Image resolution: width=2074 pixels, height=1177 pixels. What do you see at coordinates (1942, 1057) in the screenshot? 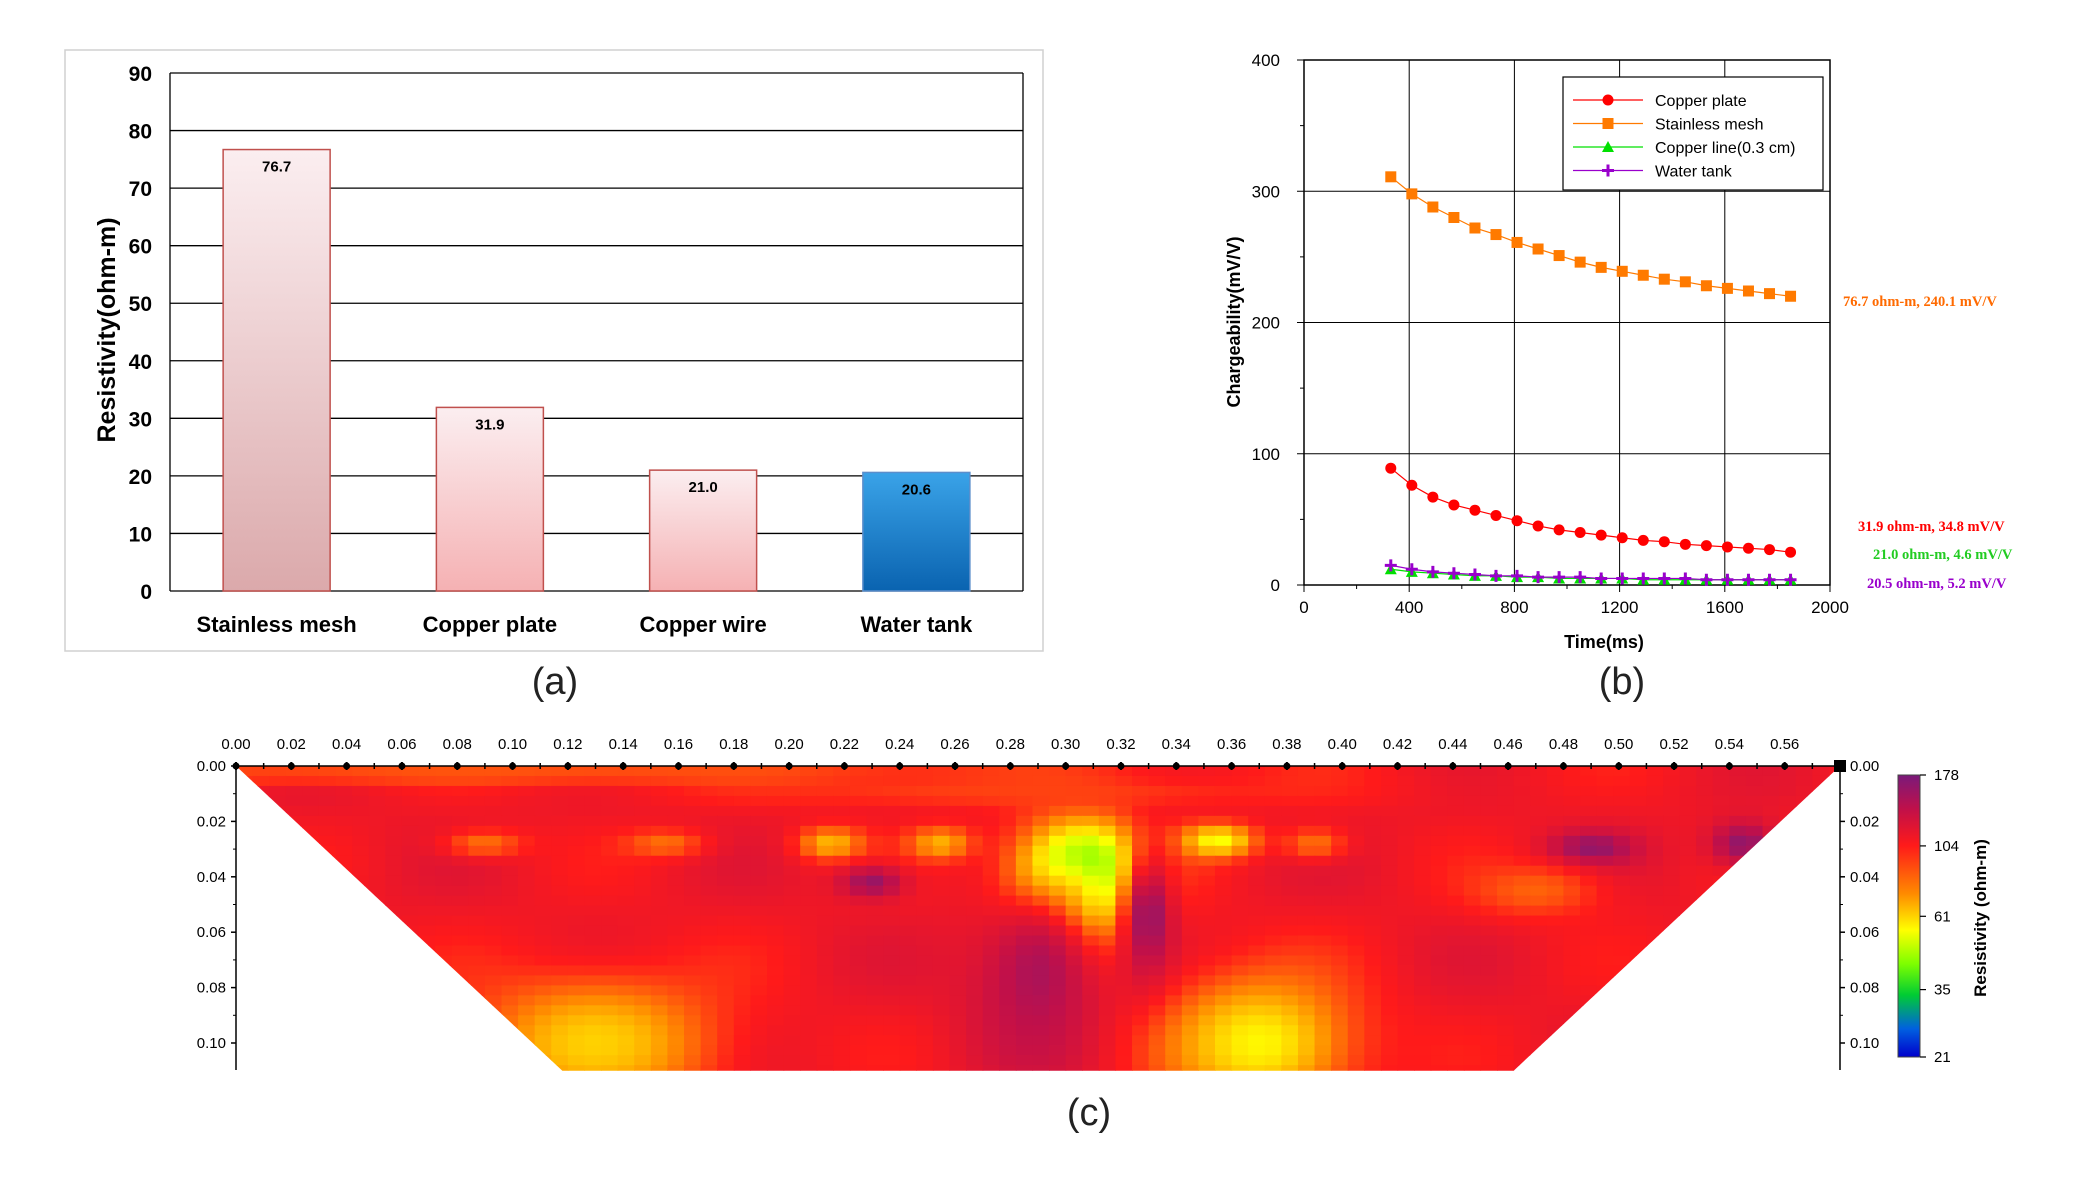
I see `colorbar-tick-label: 21` at bounding box center [1942, 1057].